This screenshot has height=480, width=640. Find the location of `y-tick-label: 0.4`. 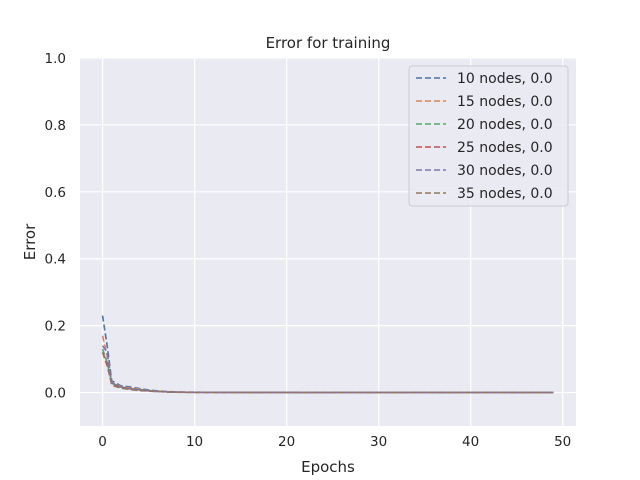

y-tick-label: 0.4 is located at coordinates (55, 260).